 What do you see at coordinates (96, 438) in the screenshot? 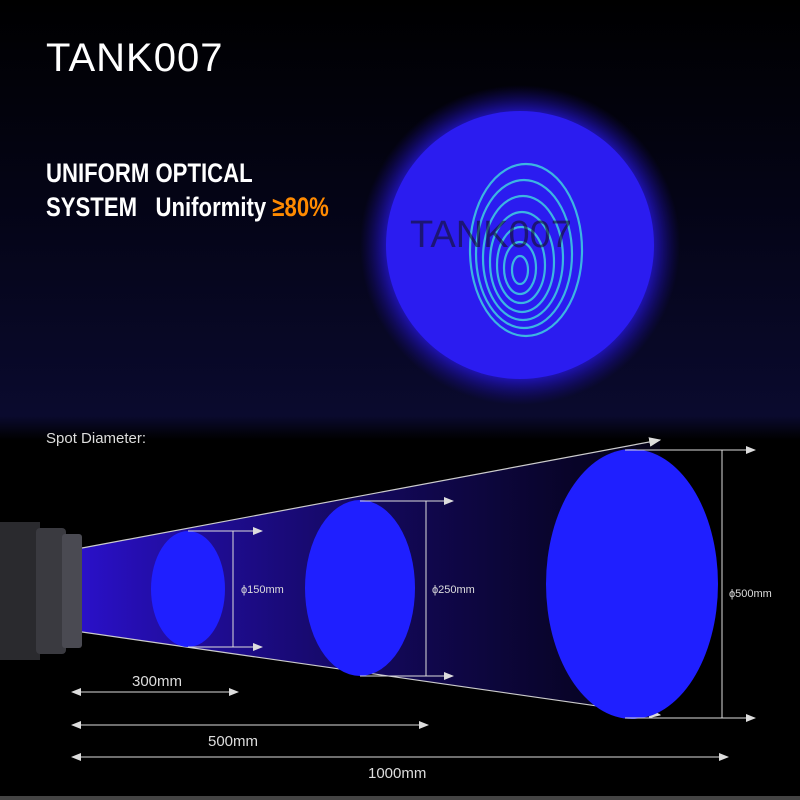
I see `spot-diameter-label: Spot Diameter:` at bounding box center [96, 438].